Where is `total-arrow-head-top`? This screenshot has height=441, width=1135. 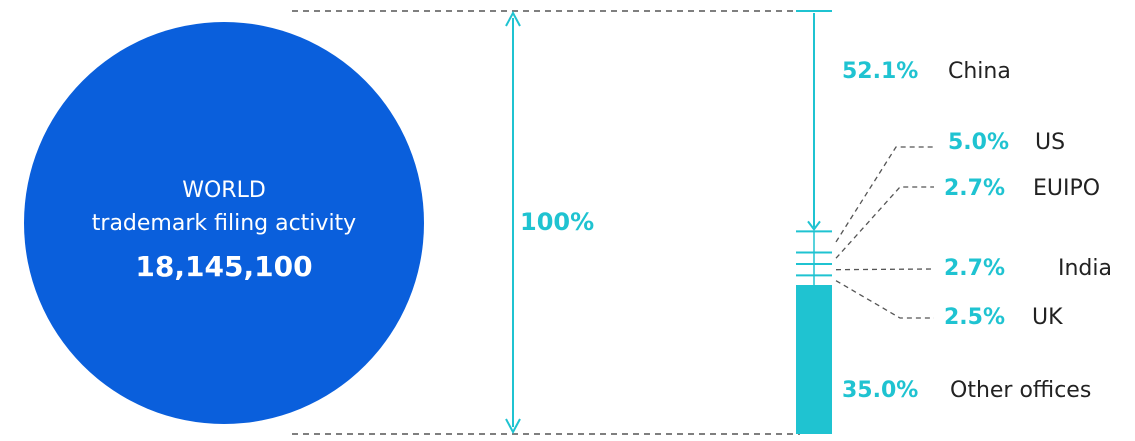
total-arrow-head-top is located at coordinates (513, 18).